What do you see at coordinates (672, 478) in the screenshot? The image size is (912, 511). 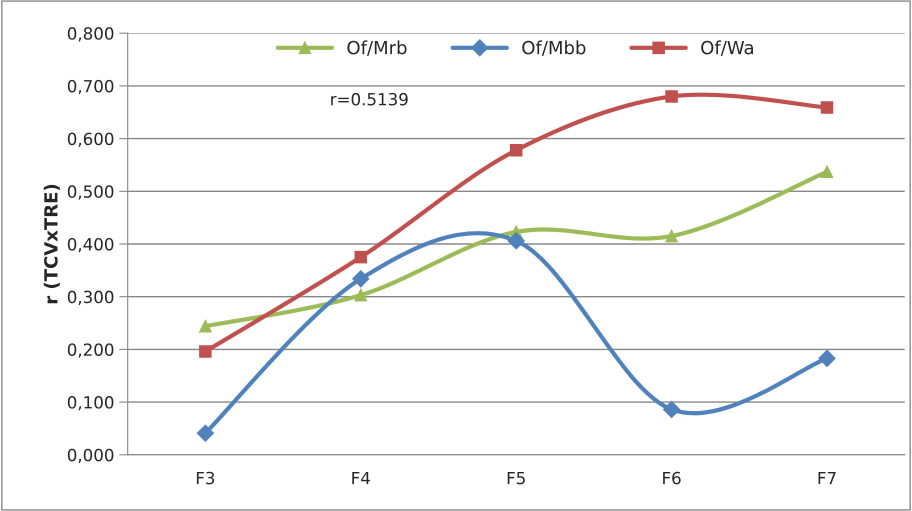 I see `x-tick-label: F6` at bounding box center [672, 478].